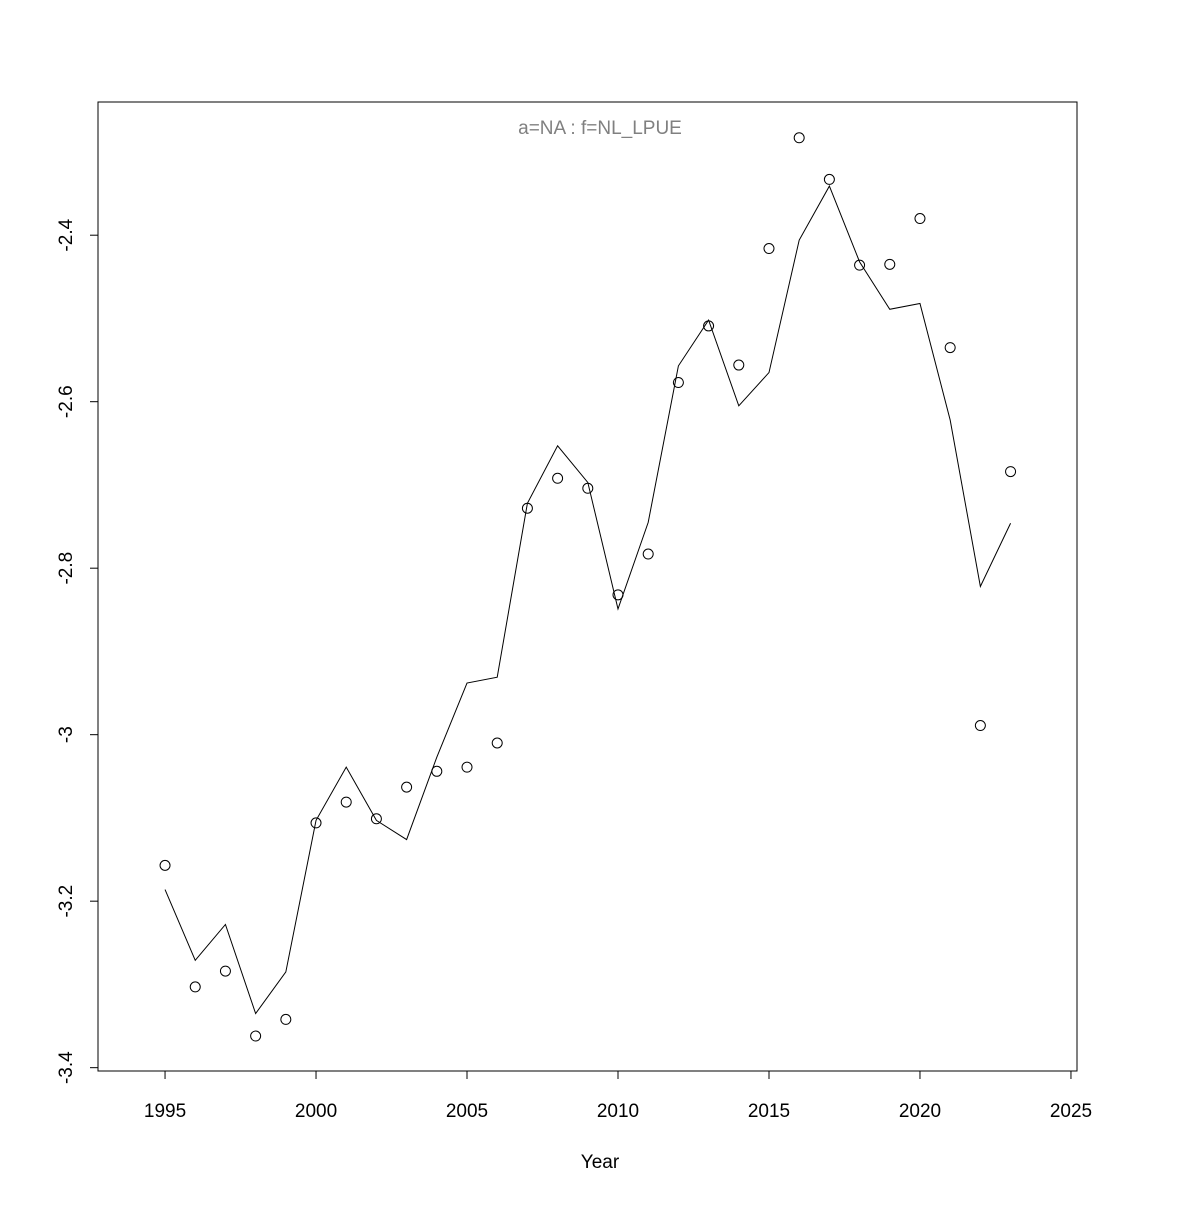 The height and width of the screenshot is (1205, 1200). I want to click on x-tick-label: 2000, so click(316, 1111).